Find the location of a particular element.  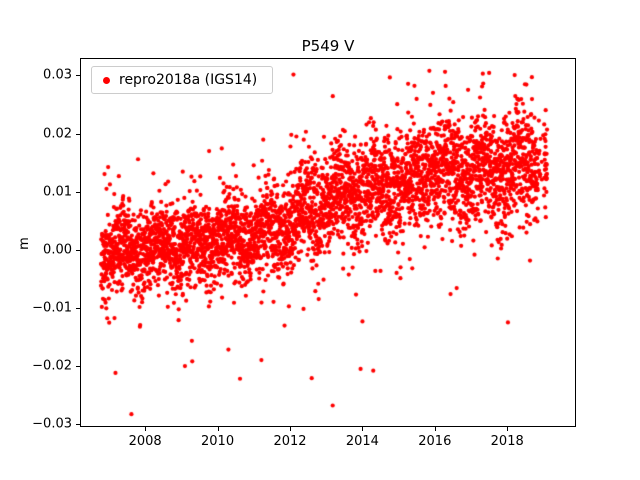

y-tick-label: 0.01 is located at coordinates (57, 192).